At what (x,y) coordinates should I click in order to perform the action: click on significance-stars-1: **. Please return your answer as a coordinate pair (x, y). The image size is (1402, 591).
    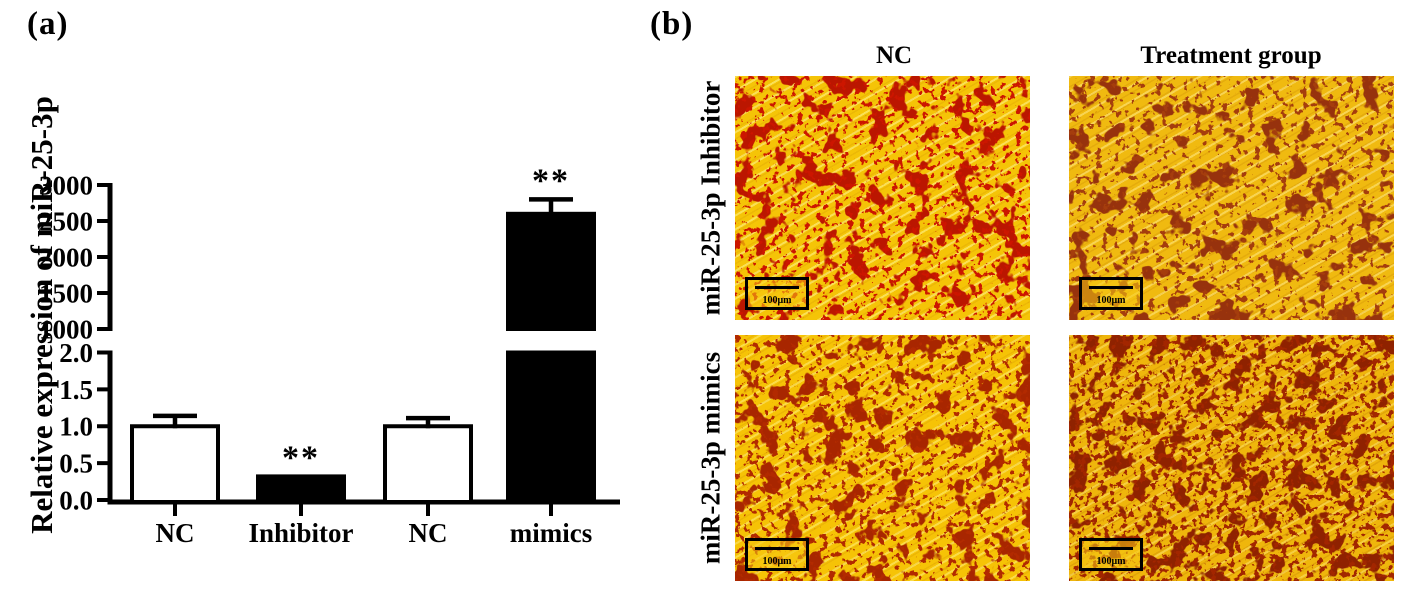
    Looking at the image, I should click on (301, 457).